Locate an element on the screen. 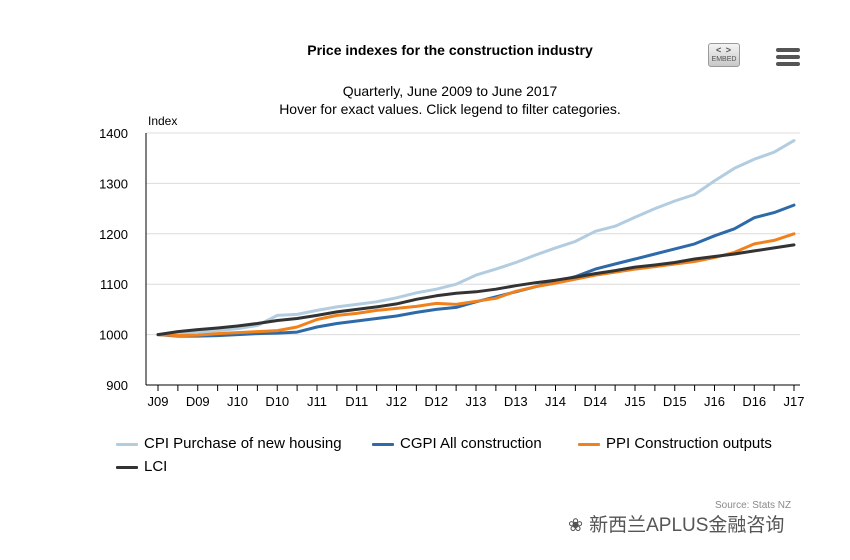 The height and width of the screenshot is (560, 850). series-line-lci is located at coordinates (476, 290).